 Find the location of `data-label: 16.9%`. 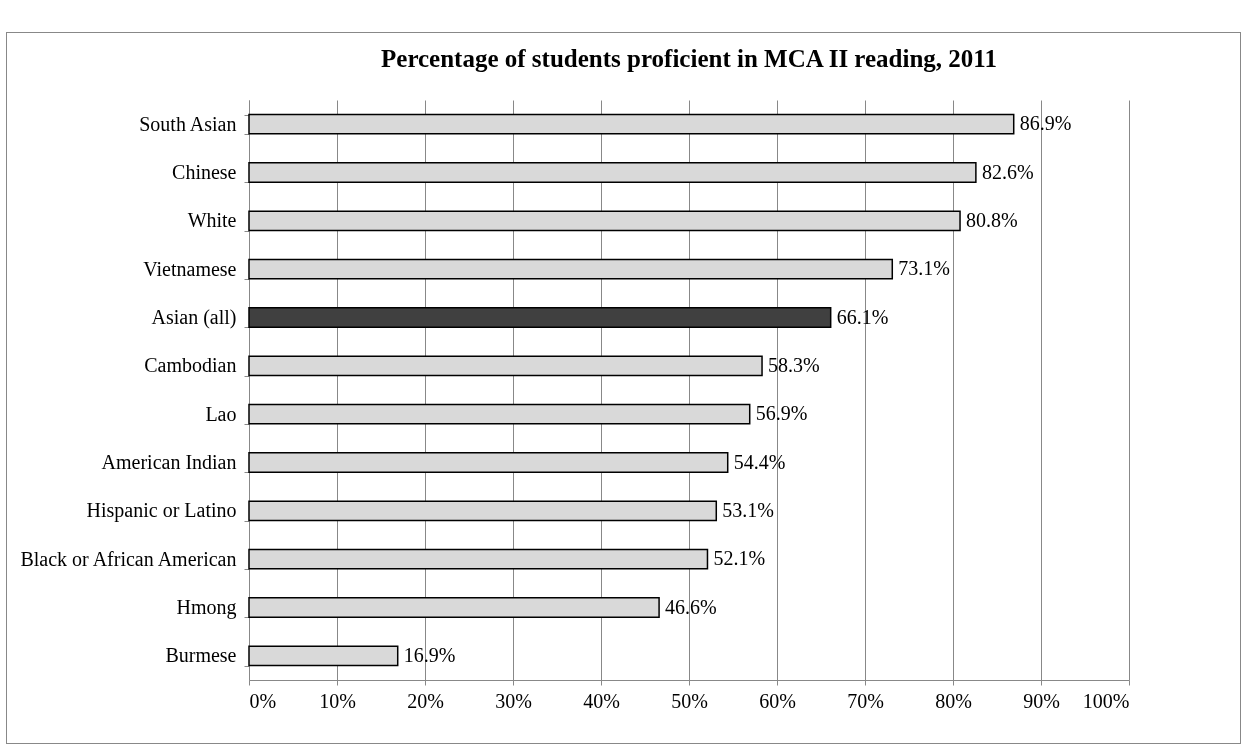

data-label: 16.9% is located at coordinates (429, 654).